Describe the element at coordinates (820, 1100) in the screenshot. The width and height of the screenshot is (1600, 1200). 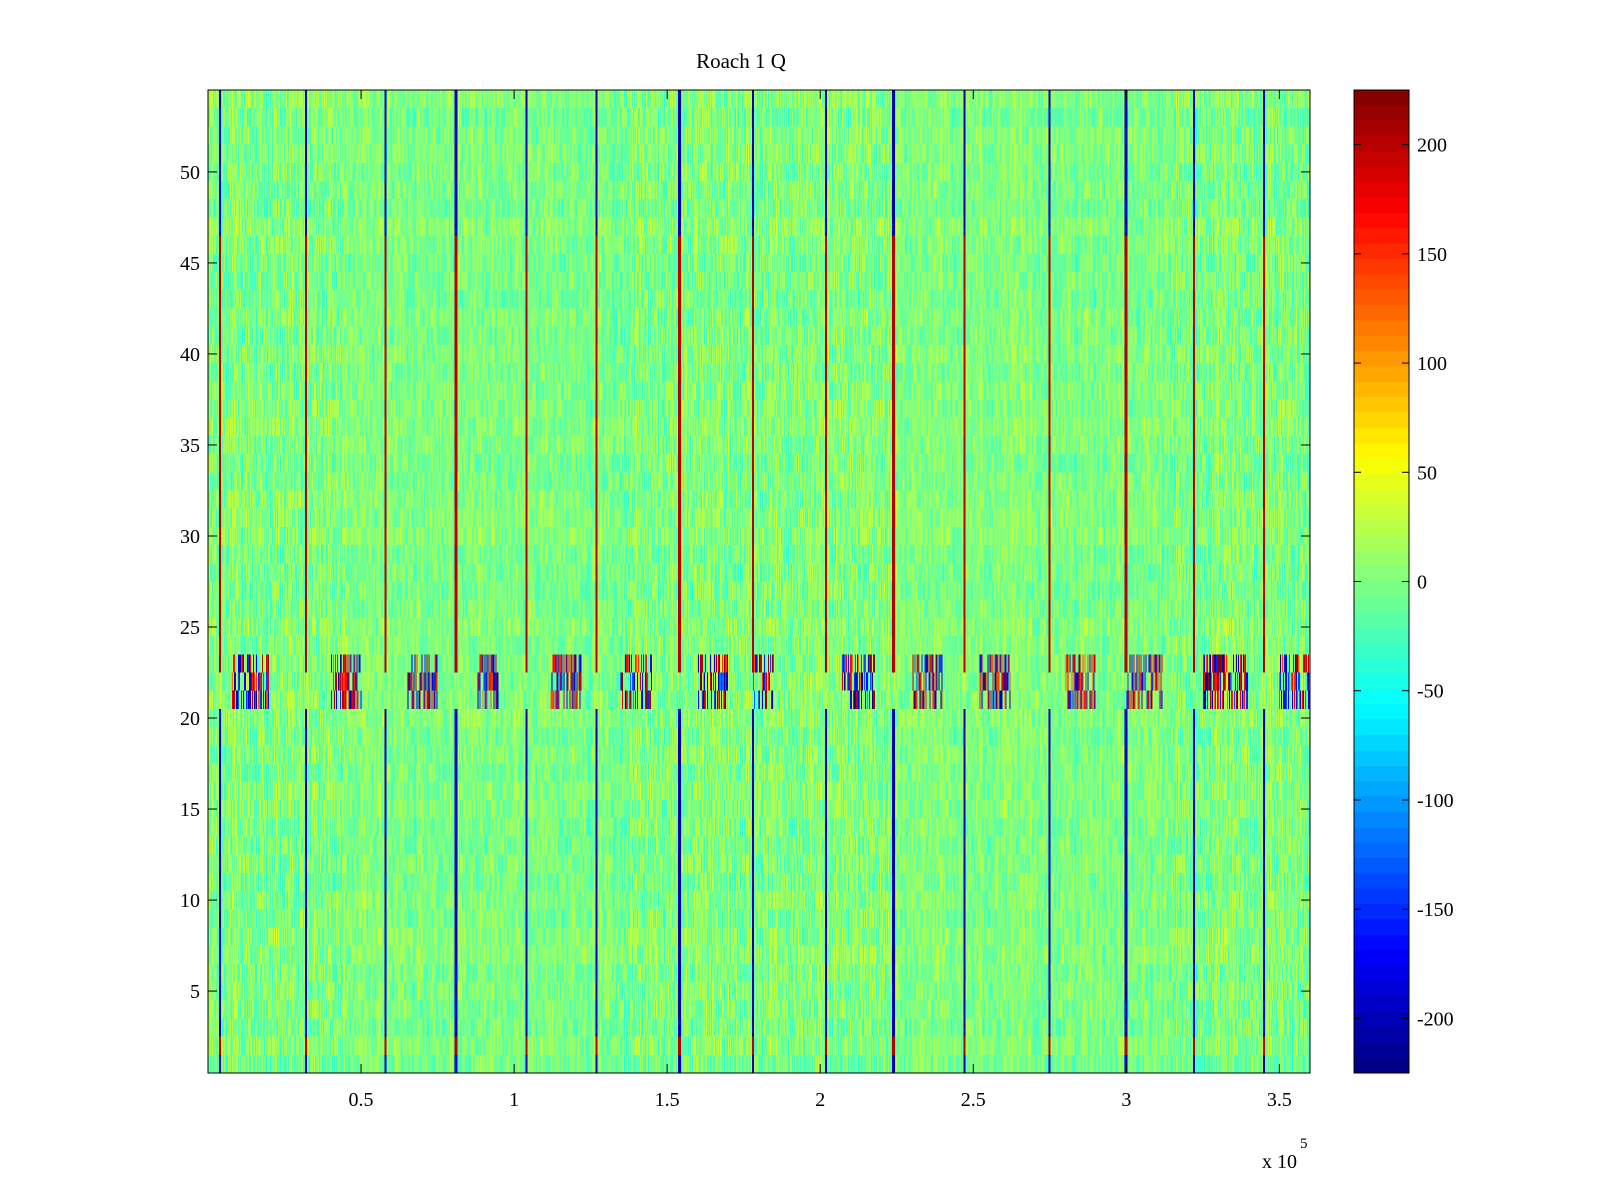
I see `x-tick-label-3: 2` at that location.